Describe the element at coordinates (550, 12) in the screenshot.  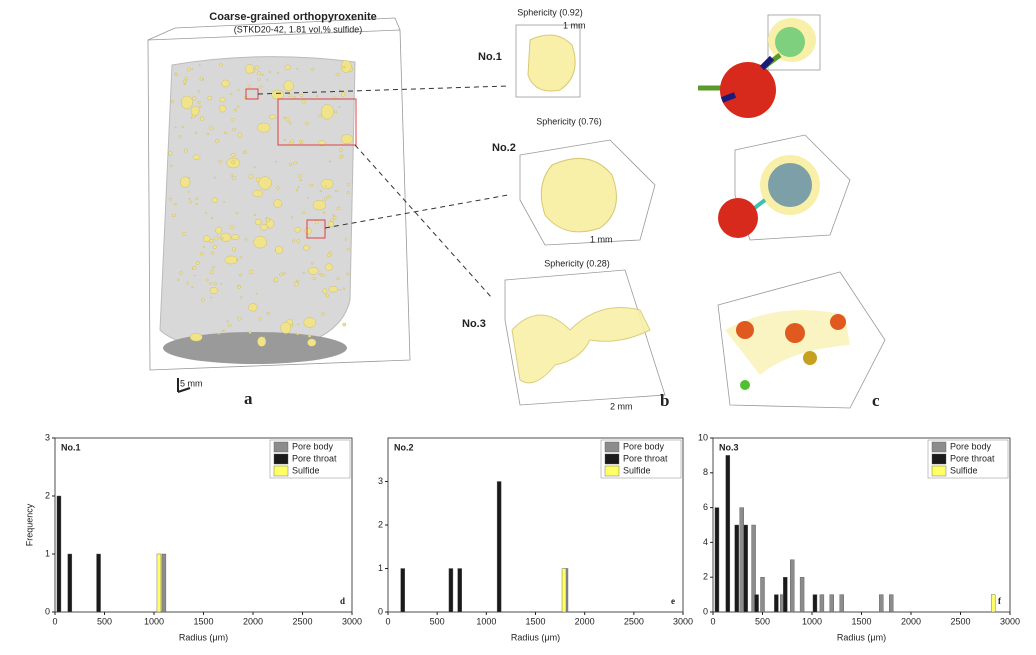
I see `sphericity: Sphericity (0.92)` at that location.